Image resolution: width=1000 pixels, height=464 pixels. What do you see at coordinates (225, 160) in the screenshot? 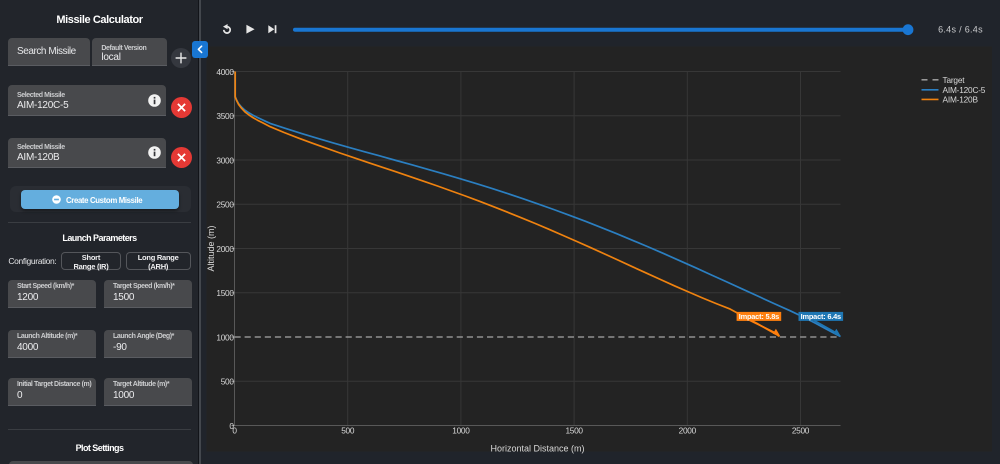
I see `svg-text: 3000` at bounding box center [225, 160].